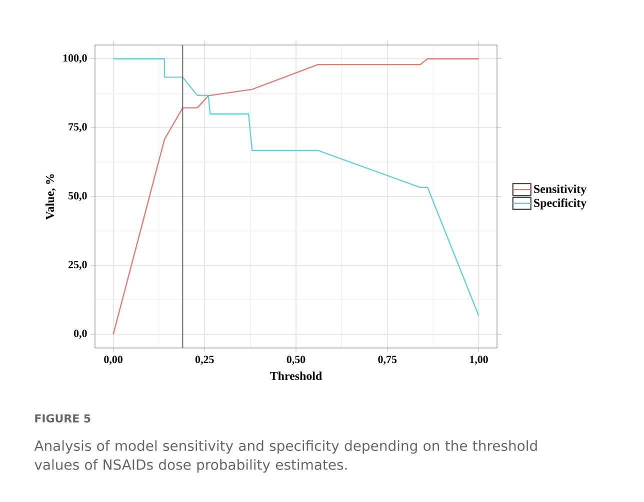 Image resolution: width=644 pixels, height=502 pixels. Describe the element at coordinates (77, 196) in the screenshot. I see `y-tick-label: 50,0` at that location.